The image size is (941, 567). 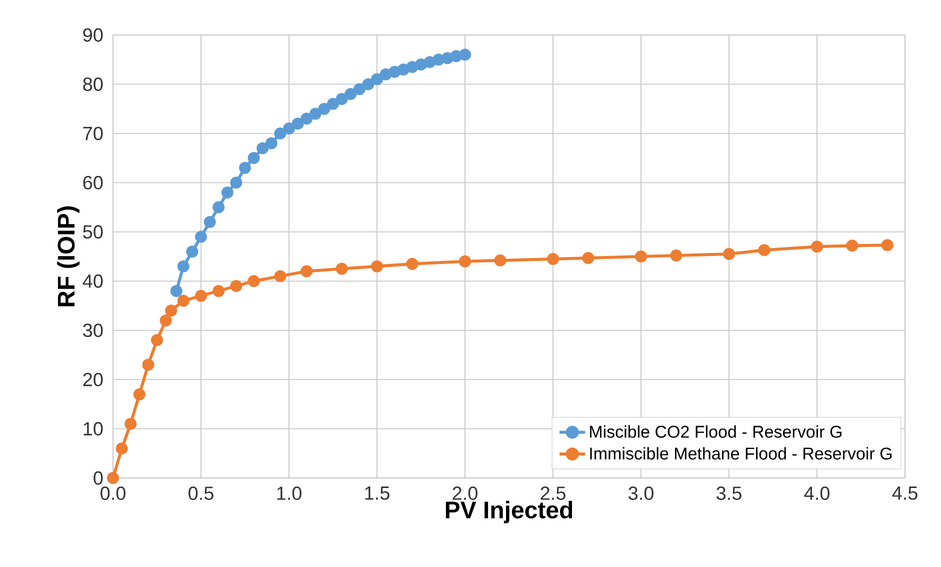 I want to click on x-tick-label: 2.5, so click(x=553, y=493).